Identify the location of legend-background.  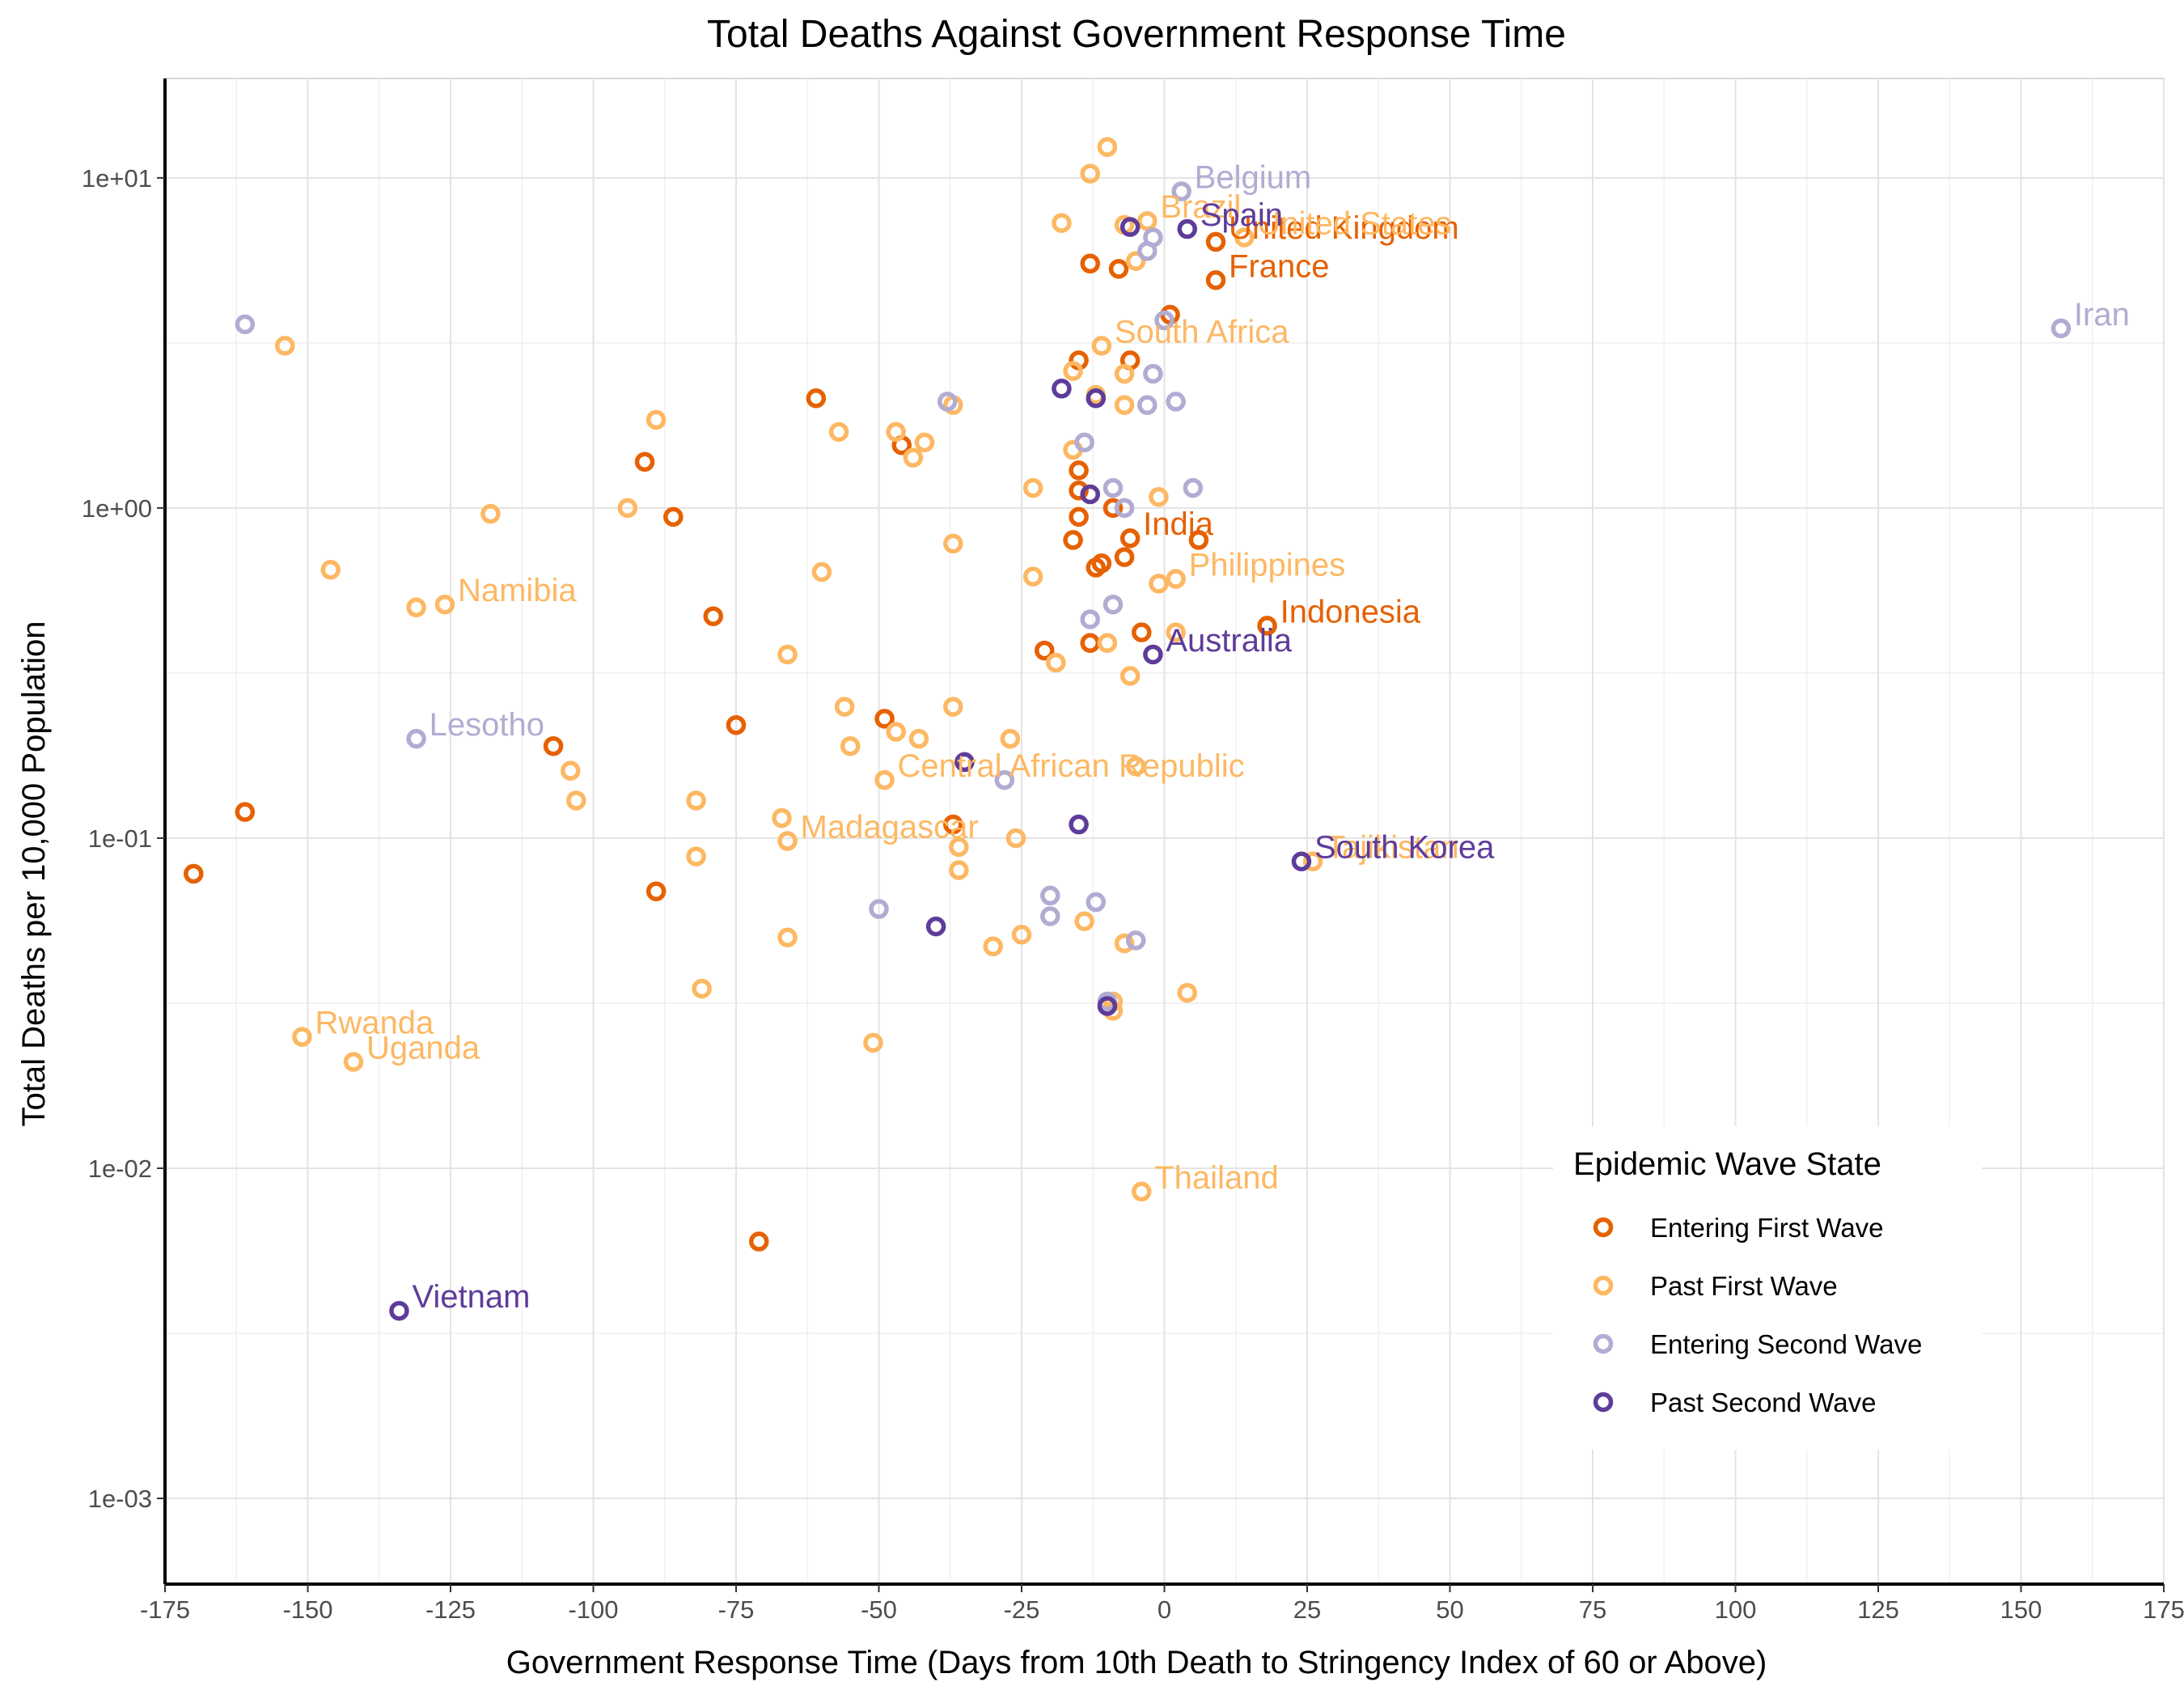
(1767, 1288).